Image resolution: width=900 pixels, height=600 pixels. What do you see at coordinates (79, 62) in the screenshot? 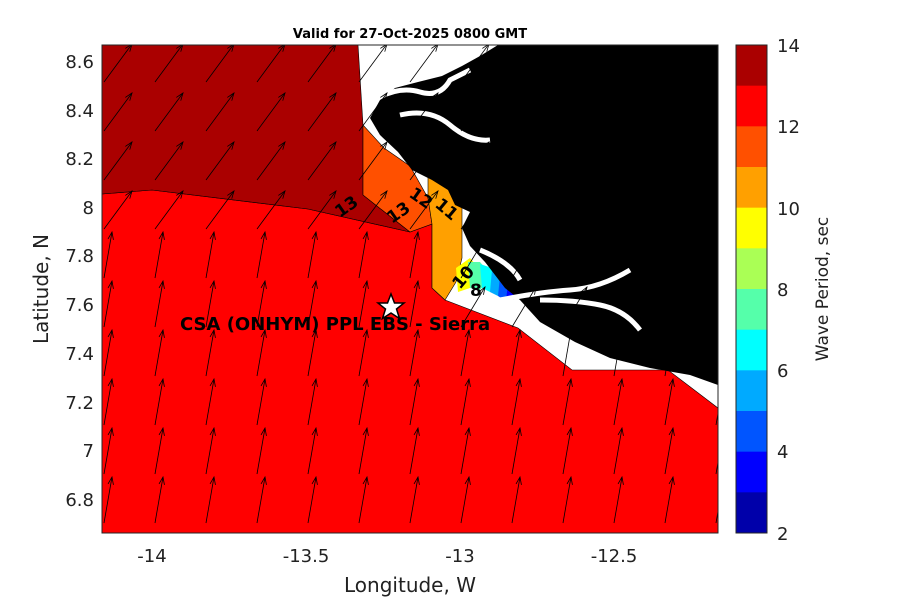
I see `y-tick: 8.6` at bounding box center [79, 62].